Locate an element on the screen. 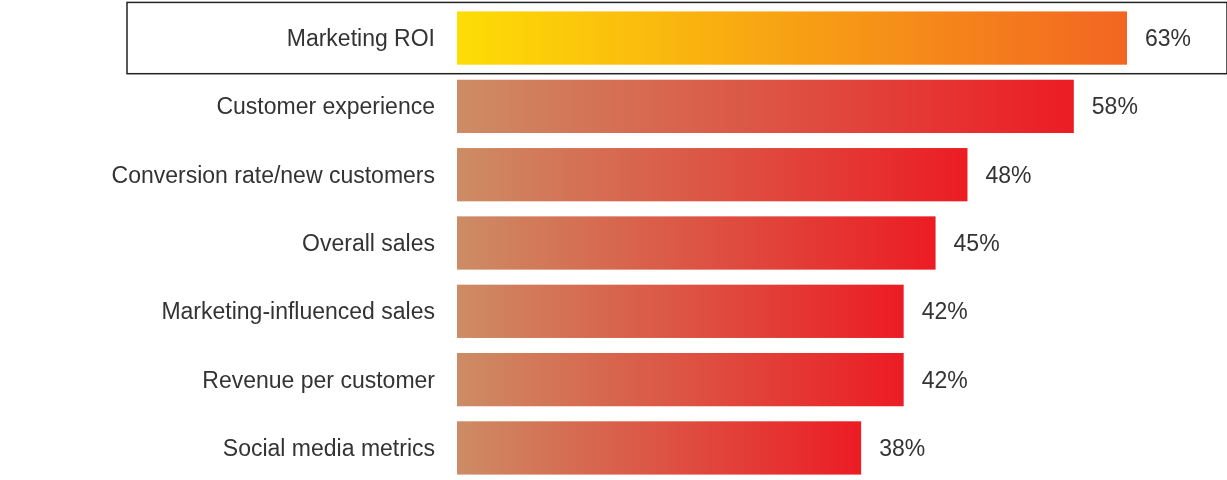 Image resolution: width=1227 pixels, height=480 pixels. data-label: 48% is located at coordinates (1008, 174).